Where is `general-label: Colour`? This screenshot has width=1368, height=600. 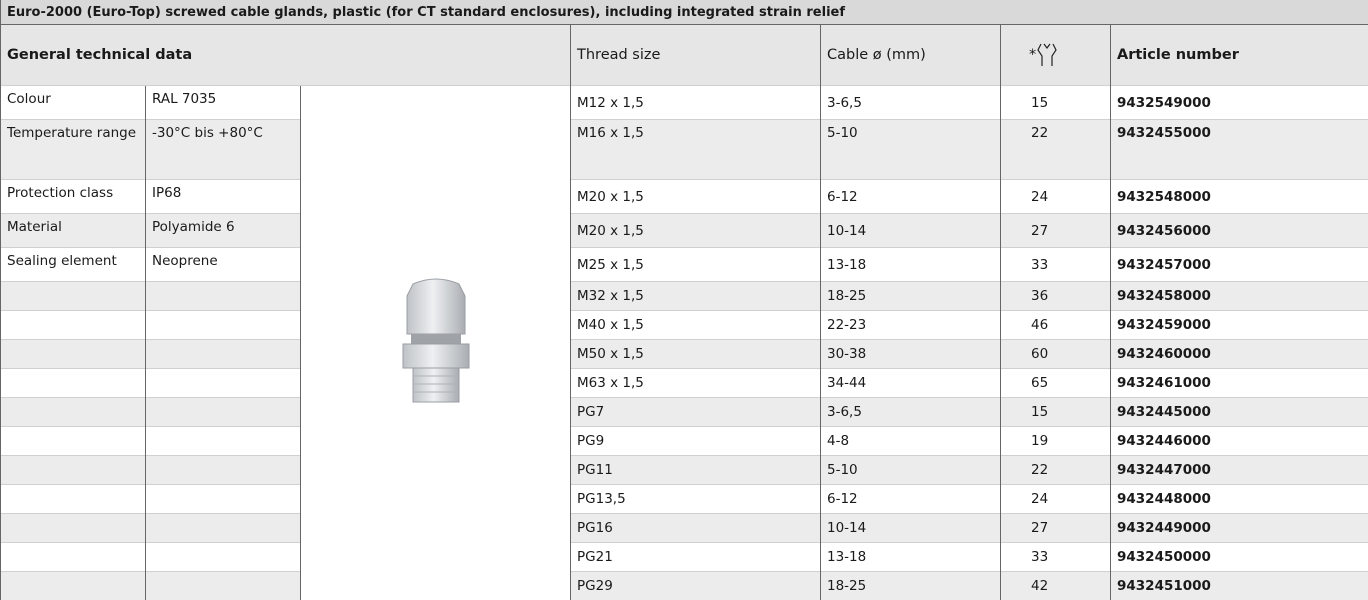
general-label: Colour is located at coordinates (73, 103).